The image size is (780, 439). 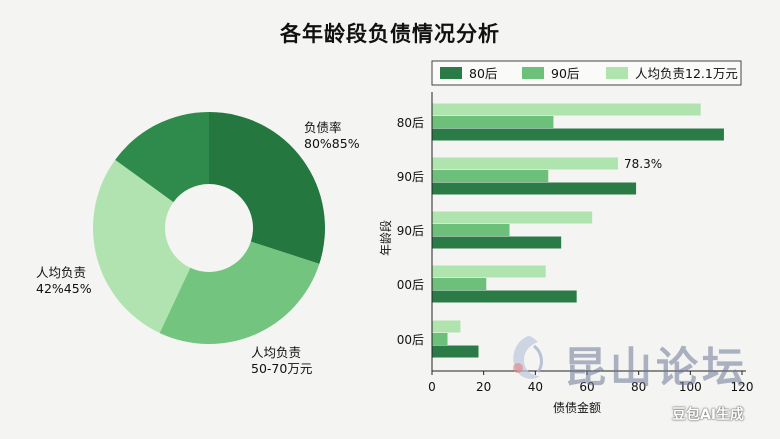 What do you see at coordinates (390, 34) in the screenshot?
I see `chart-title: 各年龄段负债情况分析` at bounding box center [390, 34].